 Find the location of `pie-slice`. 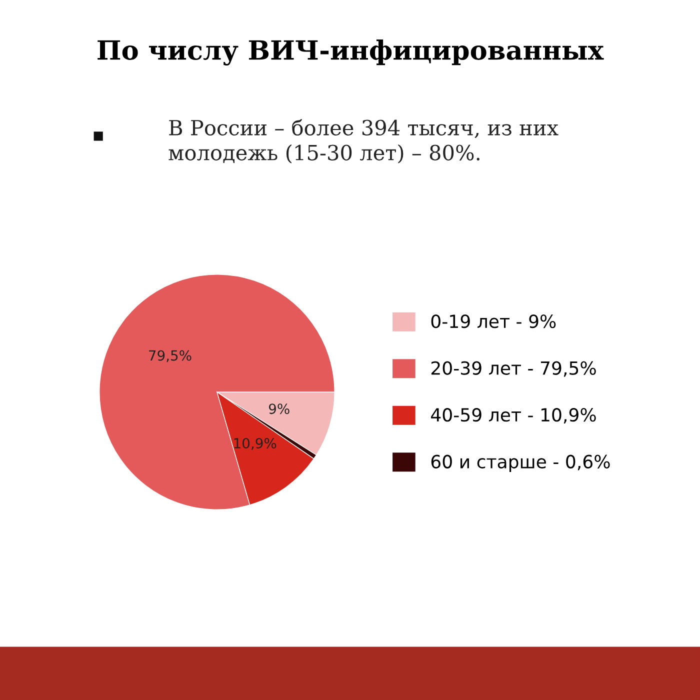

pie-slice is located at coordinates (217, 392).